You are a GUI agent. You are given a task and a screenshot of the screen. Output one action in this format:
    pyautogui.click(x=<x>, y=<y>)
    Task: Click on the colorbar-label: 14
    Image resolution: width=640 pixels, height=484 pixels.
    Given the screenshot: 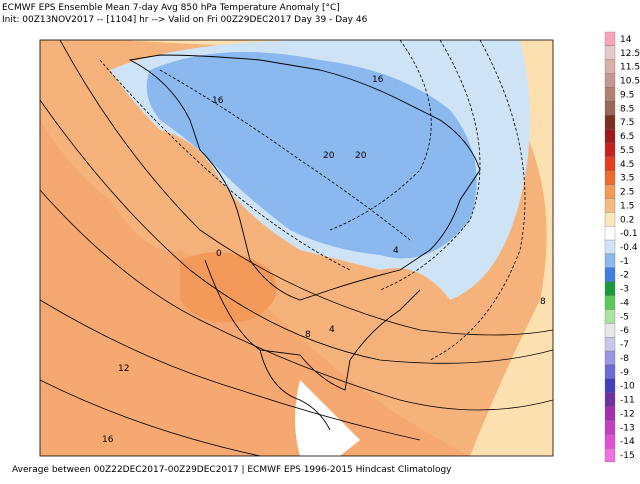 What is the action you would take?
    pyautogui.click(x=626, y=40)
    